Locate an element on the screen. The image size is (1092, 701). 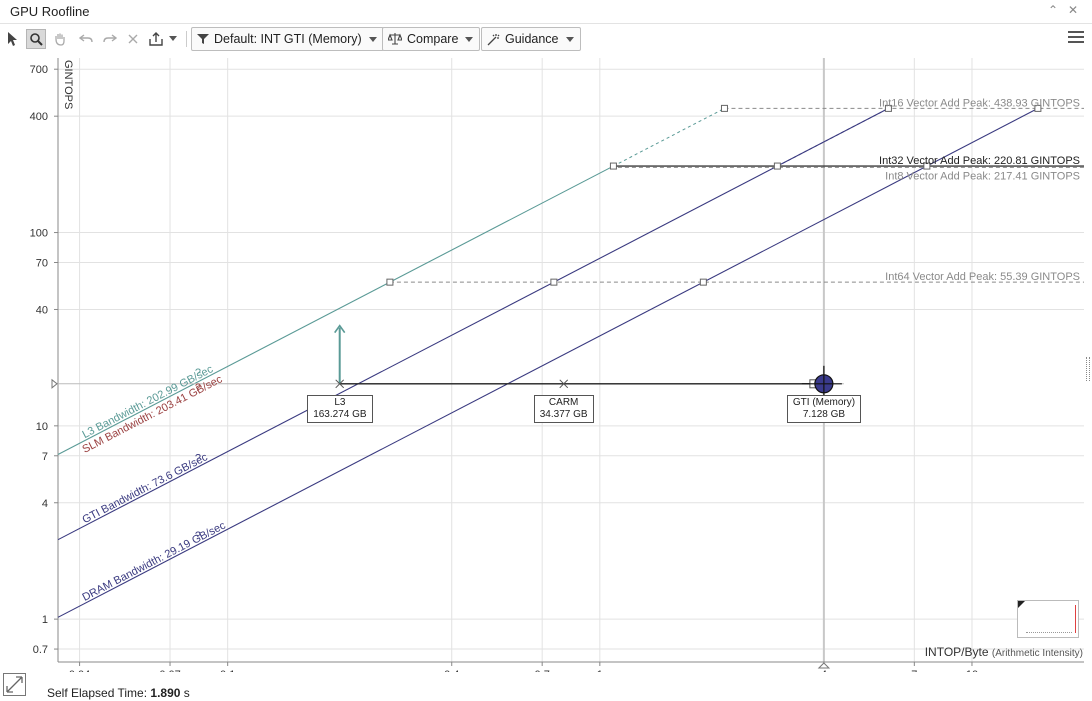
point-label-traffic: 163.274 GB is located at coordinates (340, 414).